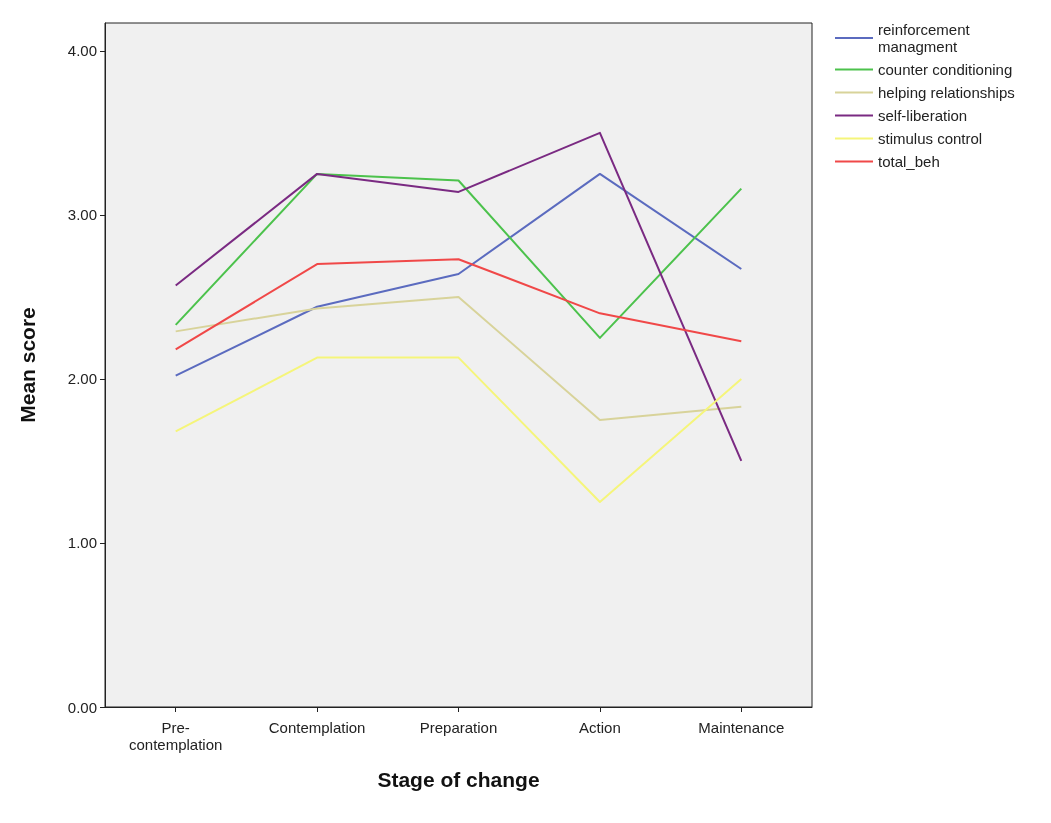 This screenshot has height=823, width=1051. I want to click on x-tick-label: Pre-contemplation, so click(176, 736).